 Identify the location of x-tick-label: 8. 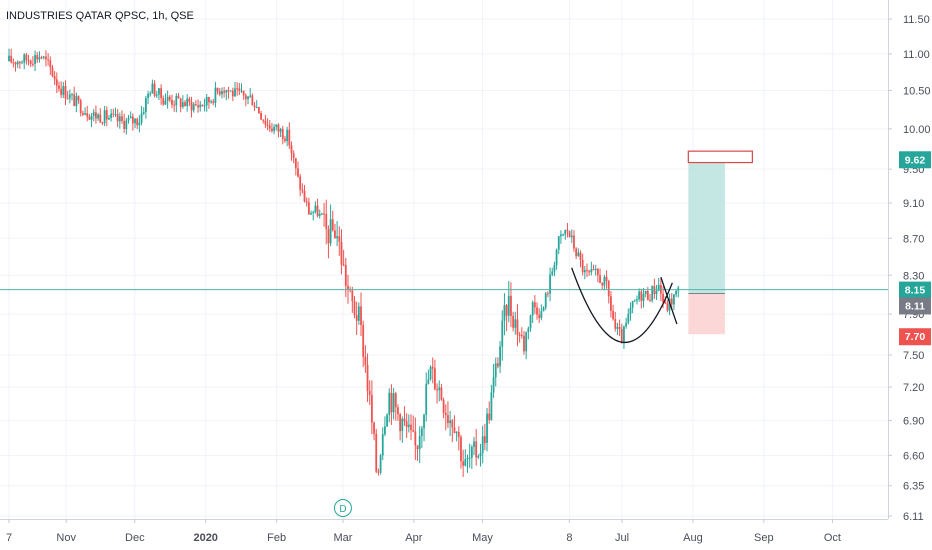
(569, 538).